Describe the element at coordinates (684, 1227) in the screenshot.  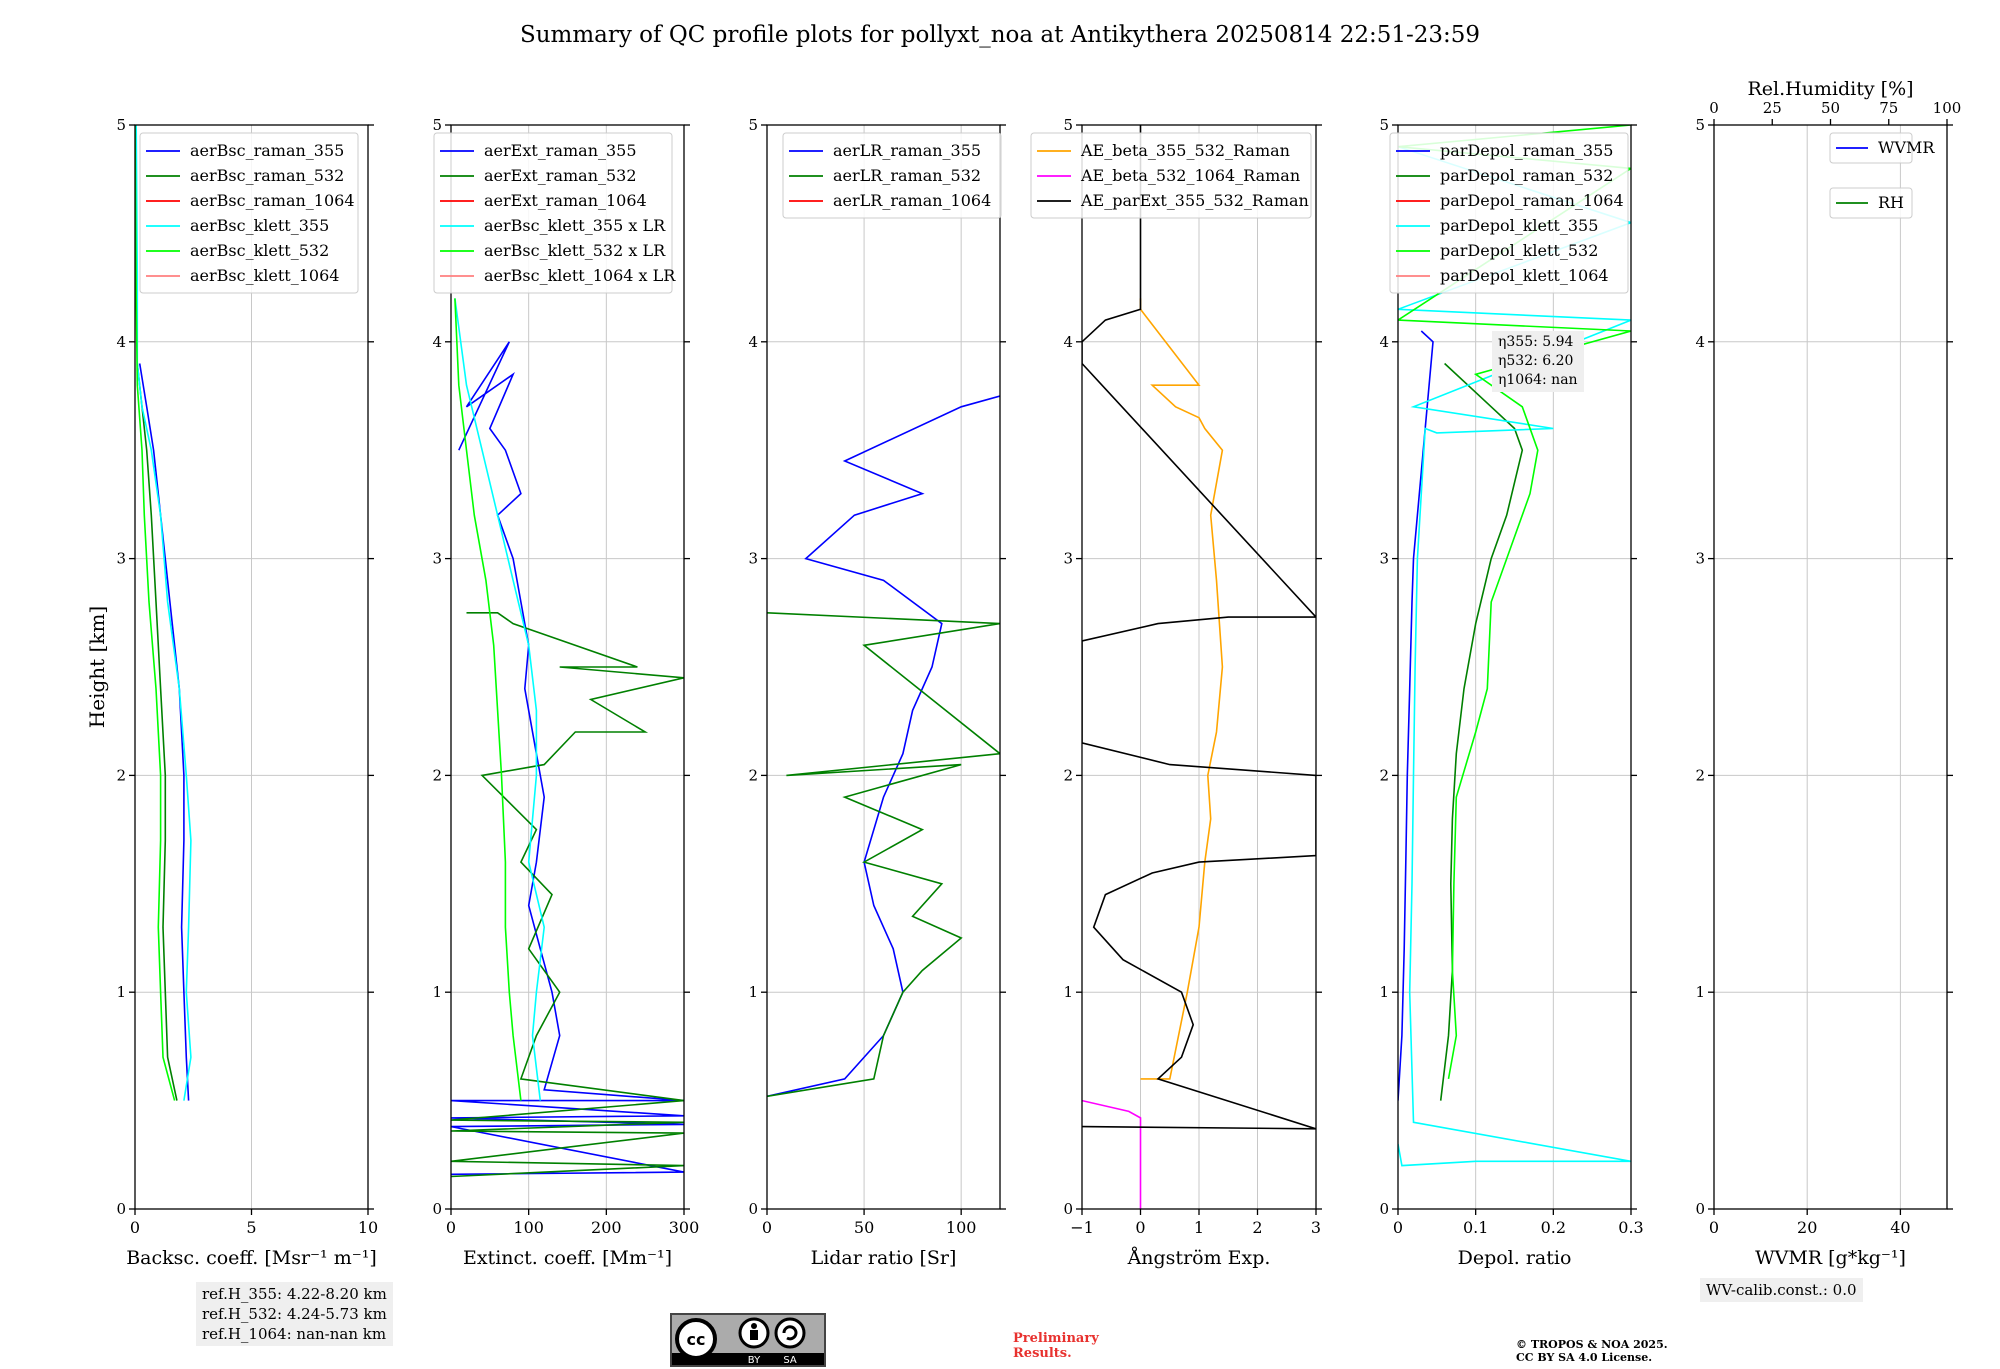
I see `x-tick-label: 300` at that location.